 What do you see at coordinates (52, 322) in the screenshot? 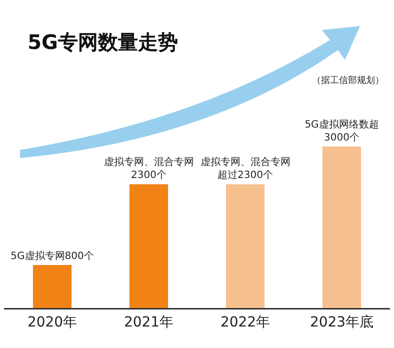
I see `x-tick-label: 2020年` at bounding box center [52, 322].